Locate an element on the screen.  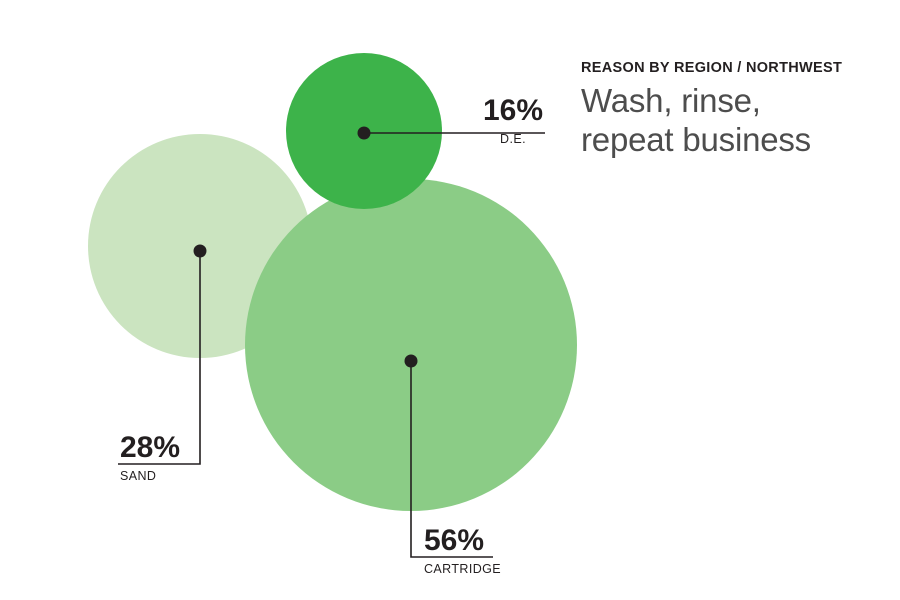
callout-de-category: D.E. is located at coordinates (513, 139).